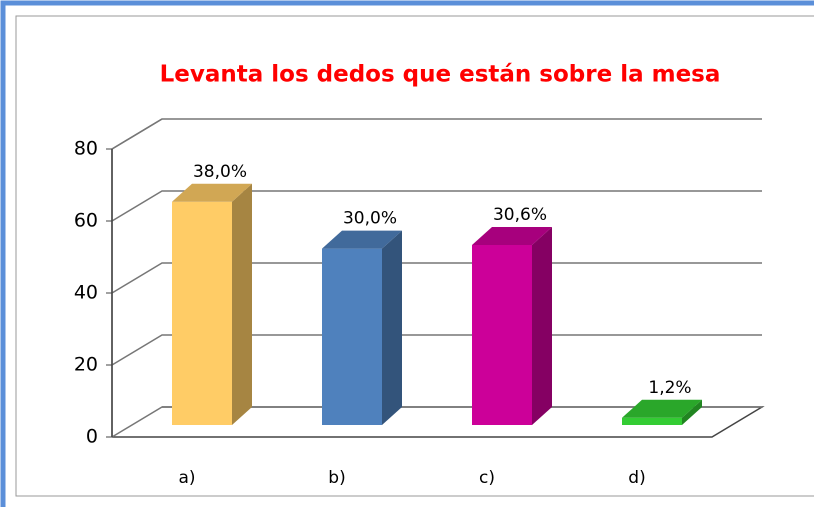 Image resolution: width=814 pixels, height=511 pixels. Describe the element at coordinates (86, 221) in the screenshot. I see `y-tick-label: 60` at that location.